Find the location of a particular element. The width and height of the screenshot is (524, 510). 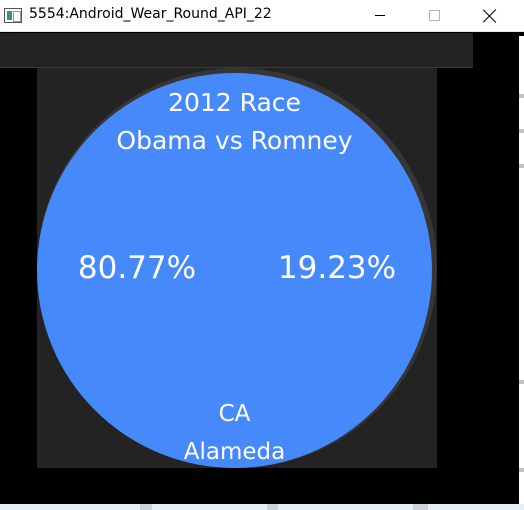

obama-percent: 80.77% is located at coordinates (137, 268).